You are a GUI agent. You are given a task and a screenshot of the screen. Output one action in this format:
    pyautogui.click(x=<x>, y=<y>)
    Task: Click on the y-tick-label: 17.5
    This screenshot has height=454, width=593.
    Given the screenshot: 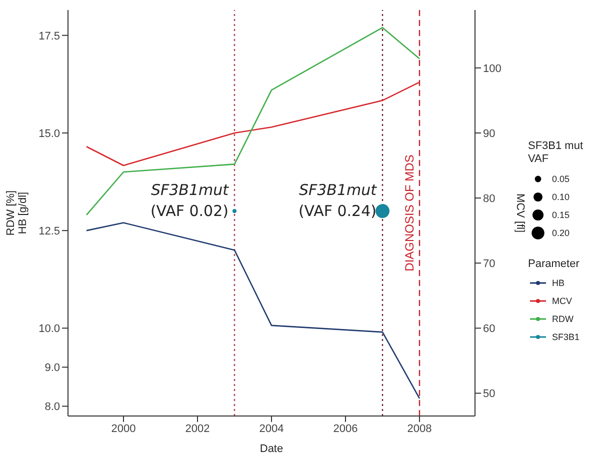 What is the action you would take?
    pyautogui.click(x=49, y=36)
    